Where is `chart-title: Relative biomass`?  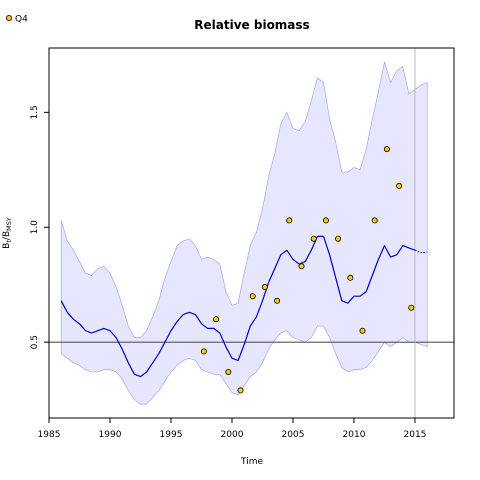
chart-title: Relative biomass is located at coordinates (251, 25).